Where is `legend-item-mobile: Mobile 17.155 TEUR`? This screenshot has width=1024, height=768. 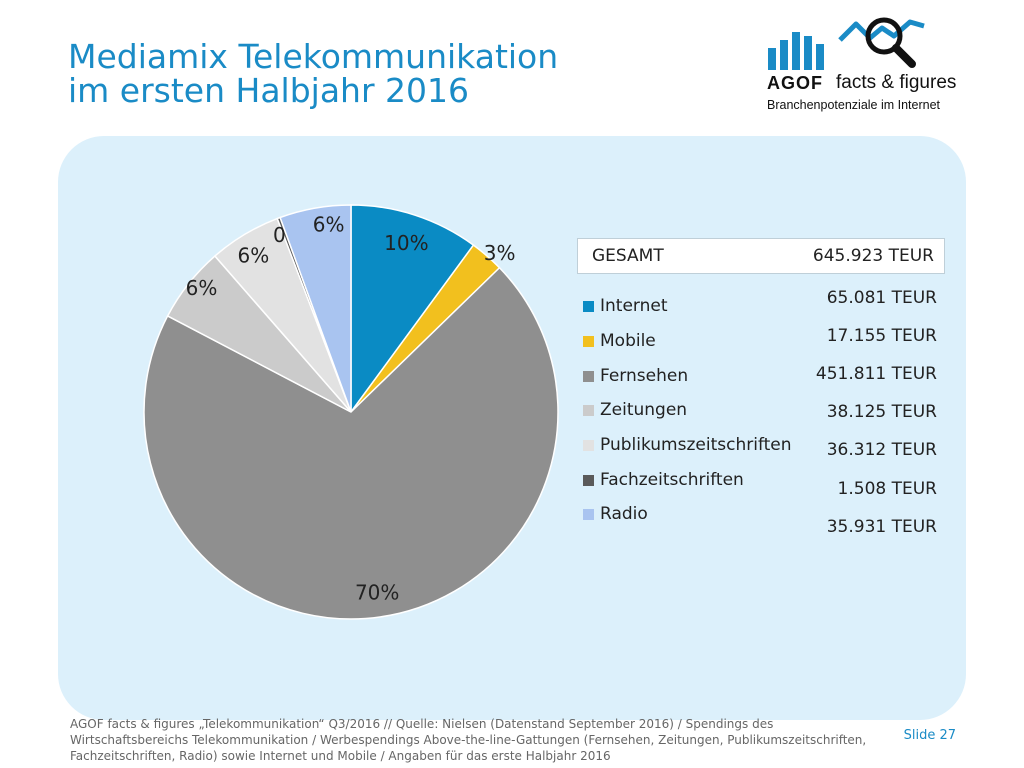 legend-item-mobile: Mobile 17.155 TEUR is located at coordinates (763, 339).